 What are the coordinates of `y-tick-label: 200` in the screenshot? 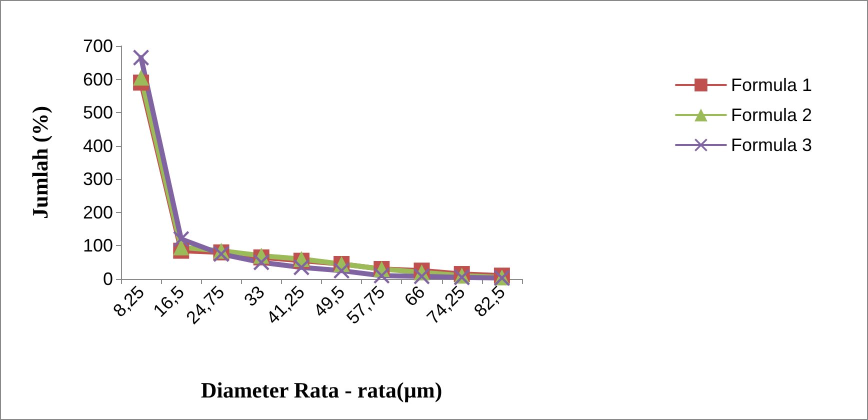 It's located at (97, 212).